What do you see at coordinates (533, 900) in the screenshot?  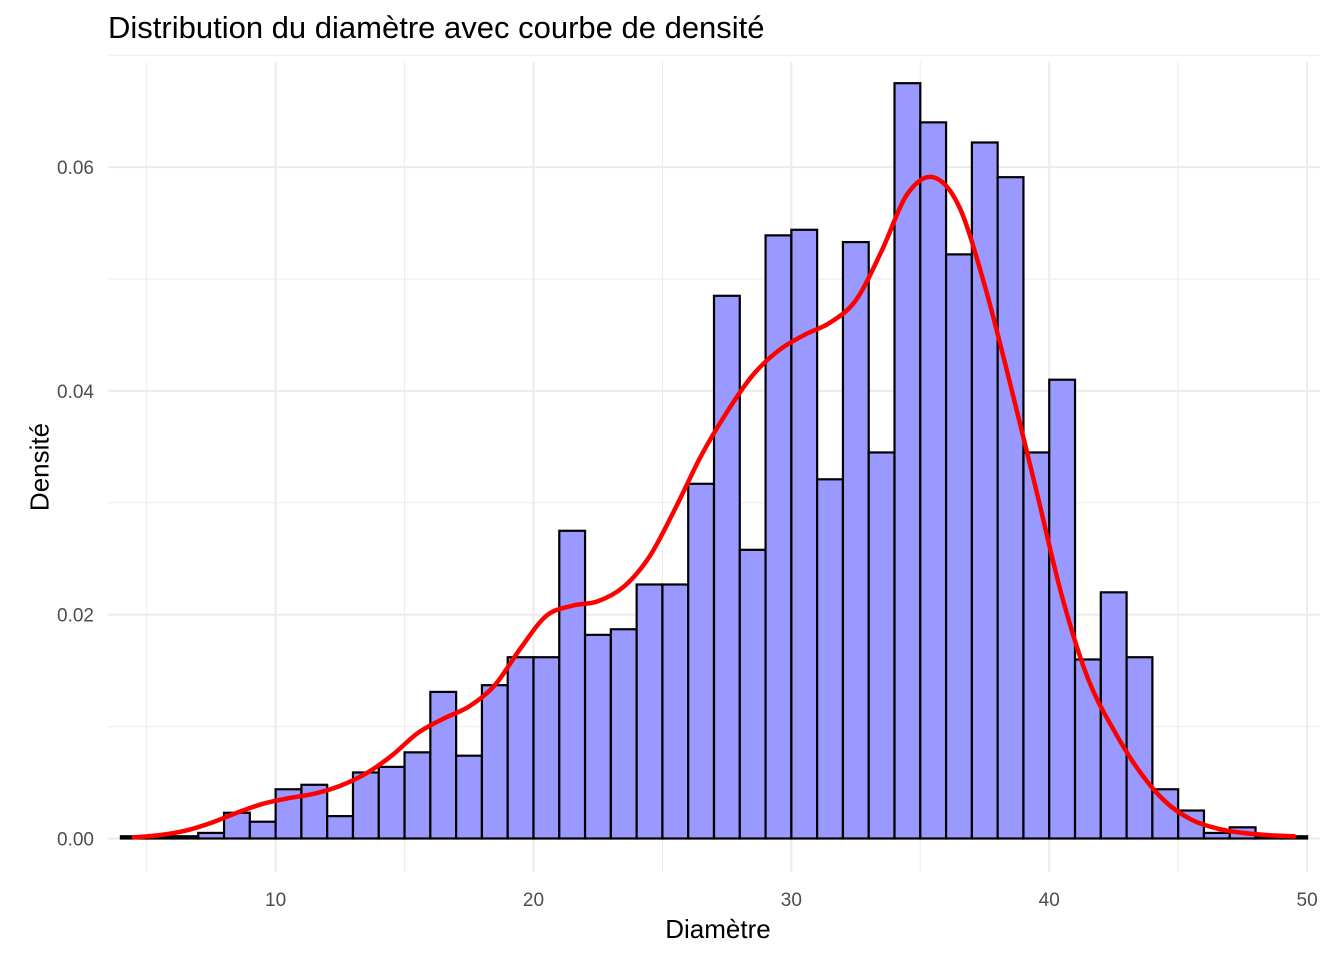 I see `x-tick-label: 20` at bounding box center [533, 900].